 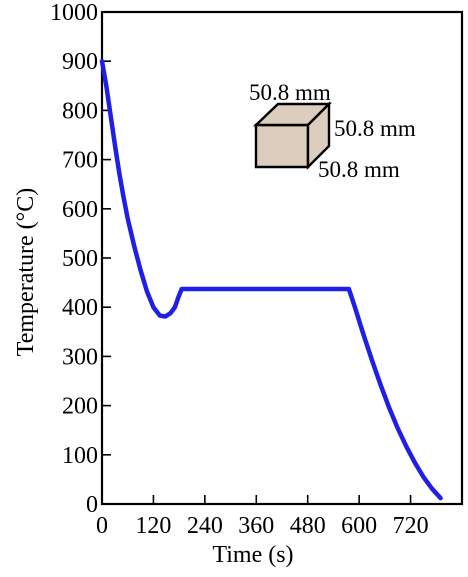 What do you see at coordinates (80, 161) in the screenshot?
I see `y-tick-label: 700` at bounding box center [80, 161].